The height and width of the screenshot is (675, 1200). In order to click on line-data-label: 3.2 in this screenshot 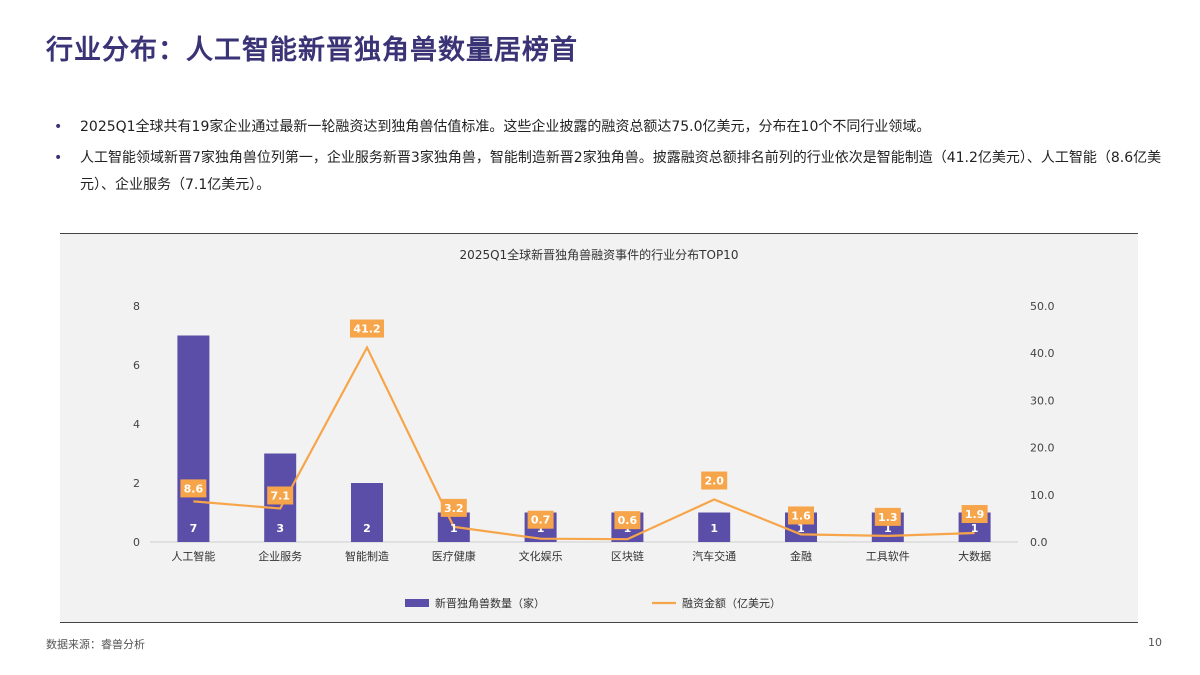, I will do `click(454, 508)`.